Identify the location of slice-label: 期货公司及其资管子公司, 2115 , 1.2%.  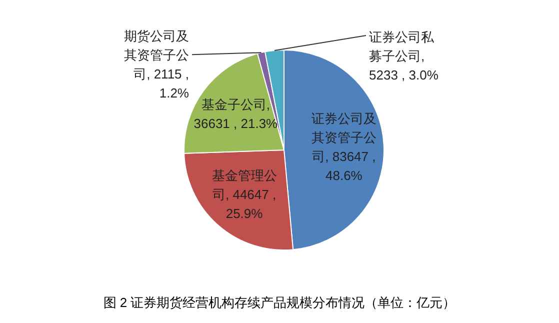
(157, 64).